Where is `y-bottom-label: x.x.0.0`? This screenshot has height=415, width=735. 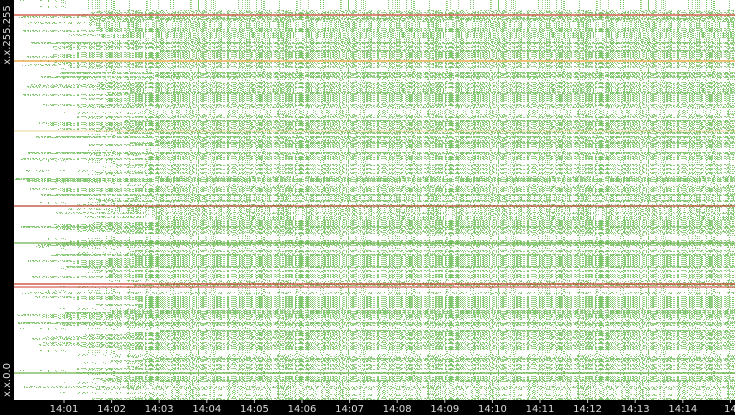 y-bottom-label: x.x.0.0 is located at coordinates (7, 380).